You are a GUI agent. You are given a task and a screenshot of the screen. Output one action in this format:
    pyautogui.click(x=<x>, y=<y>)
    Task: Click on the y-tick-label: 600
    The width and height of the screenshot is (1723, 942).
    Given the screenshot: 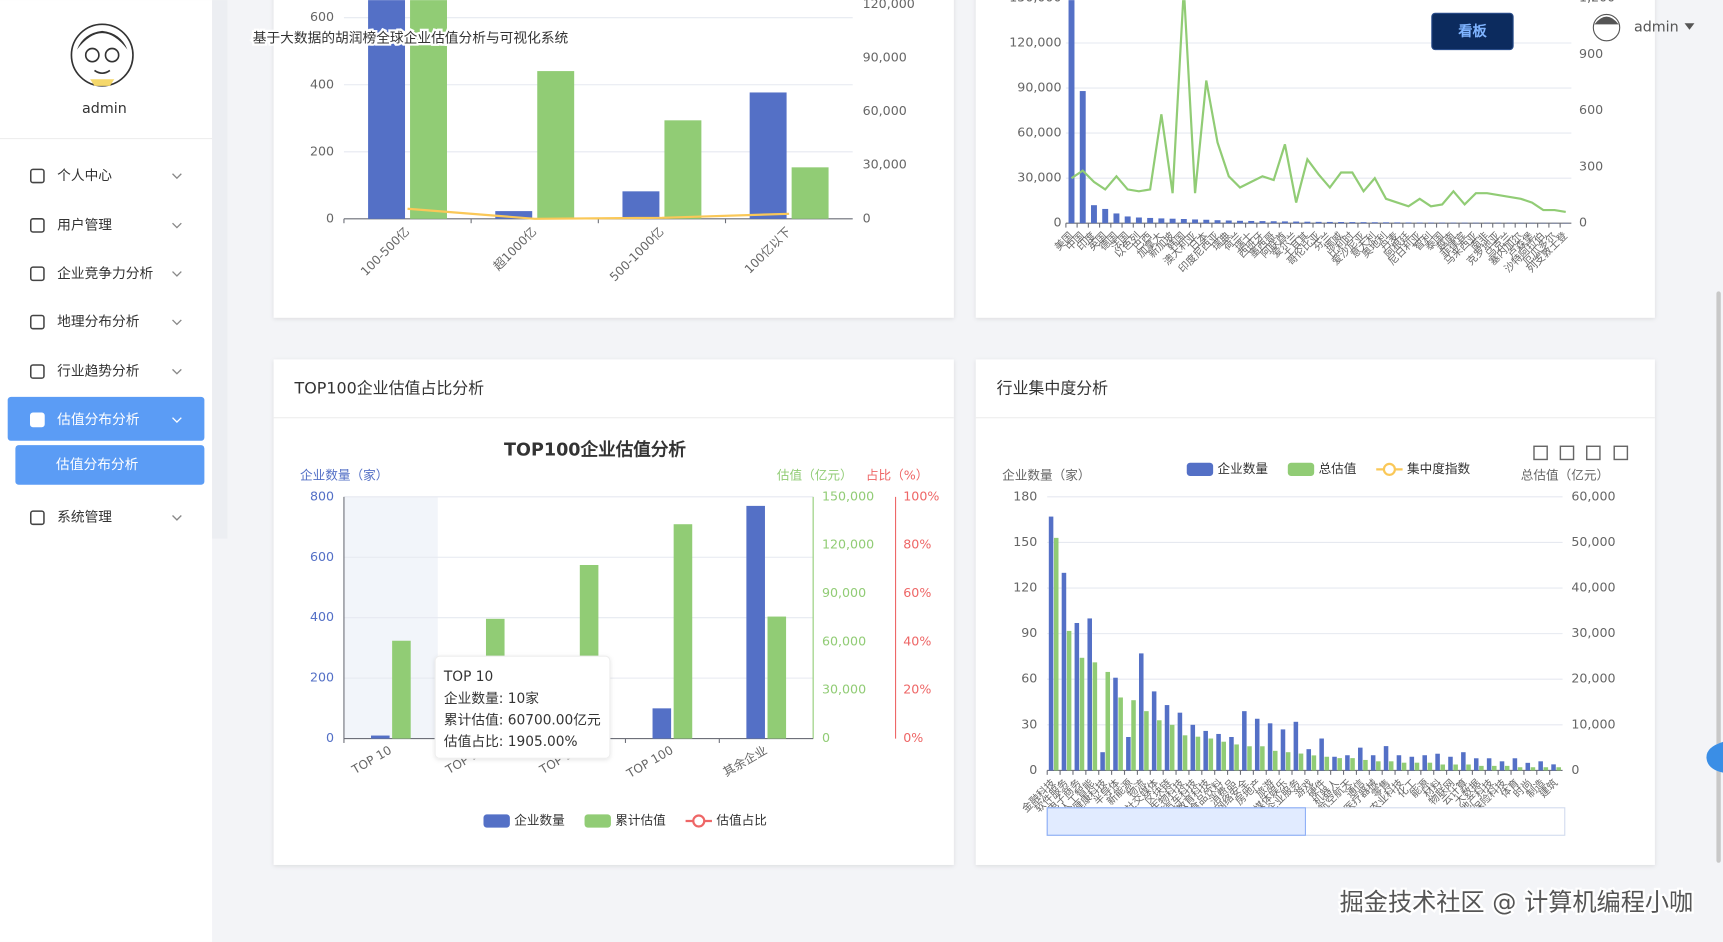 What is the action you would take?
    pyautogui.click(x=322, y=556)
    